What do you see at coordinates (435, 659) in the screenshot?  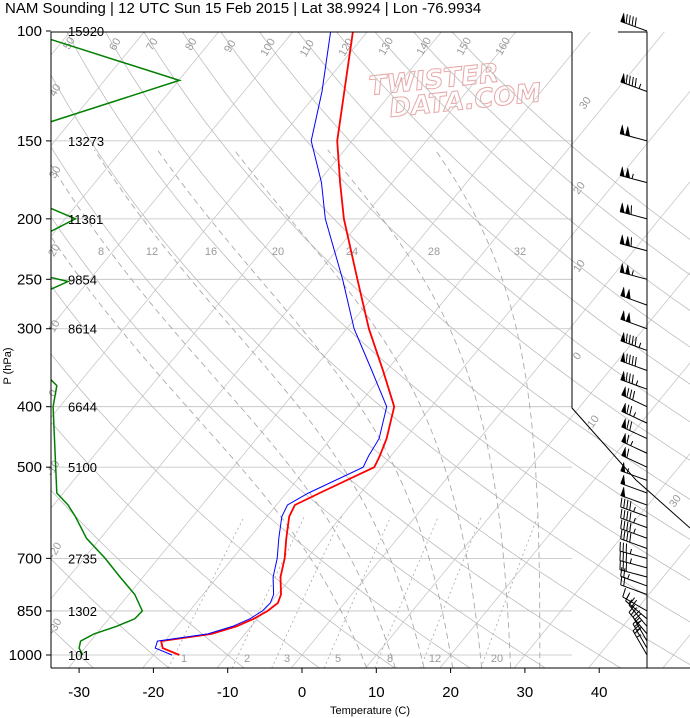 I see `mixing-ratio-label-12: 12` at bounding box center [435, 659].